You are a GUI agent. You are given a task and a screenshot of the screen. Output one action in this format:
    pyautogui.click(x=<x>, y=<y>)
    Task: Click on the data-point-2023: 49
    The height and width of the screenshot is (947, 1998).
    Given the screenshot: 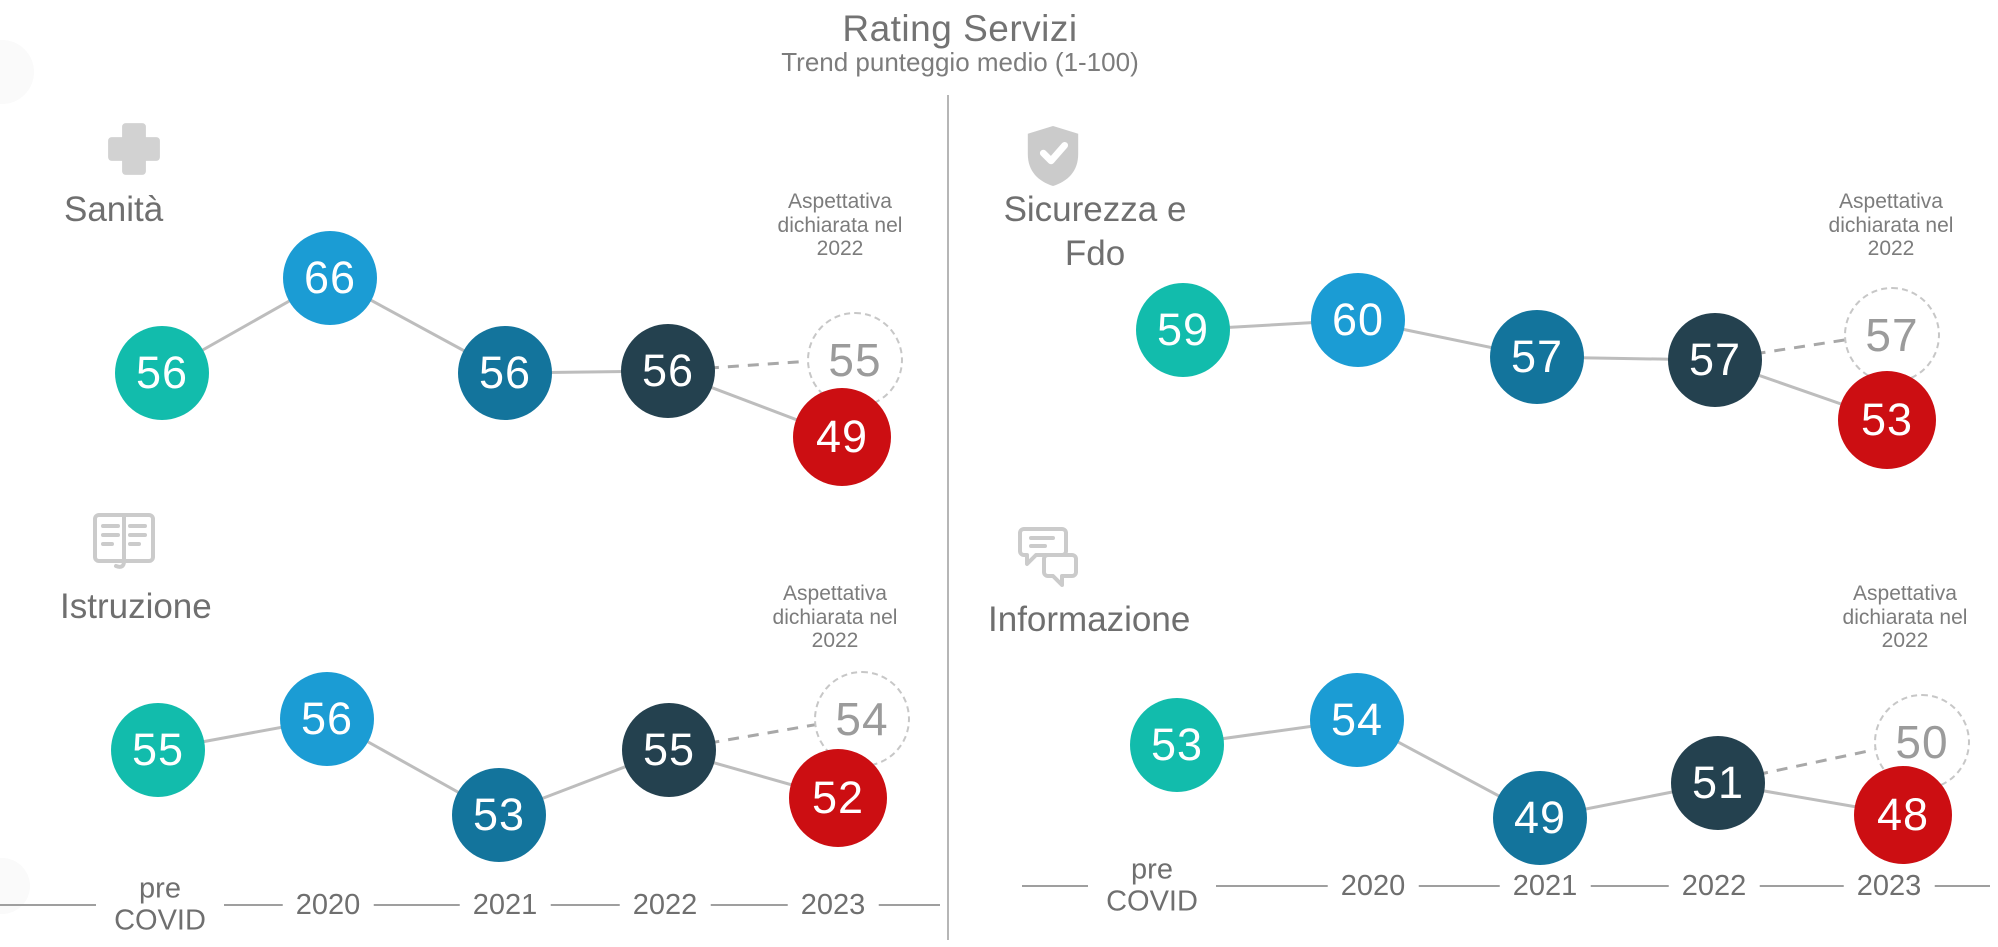 What is the action you would take?
    pyautogui.click(x=842, y=437)
    